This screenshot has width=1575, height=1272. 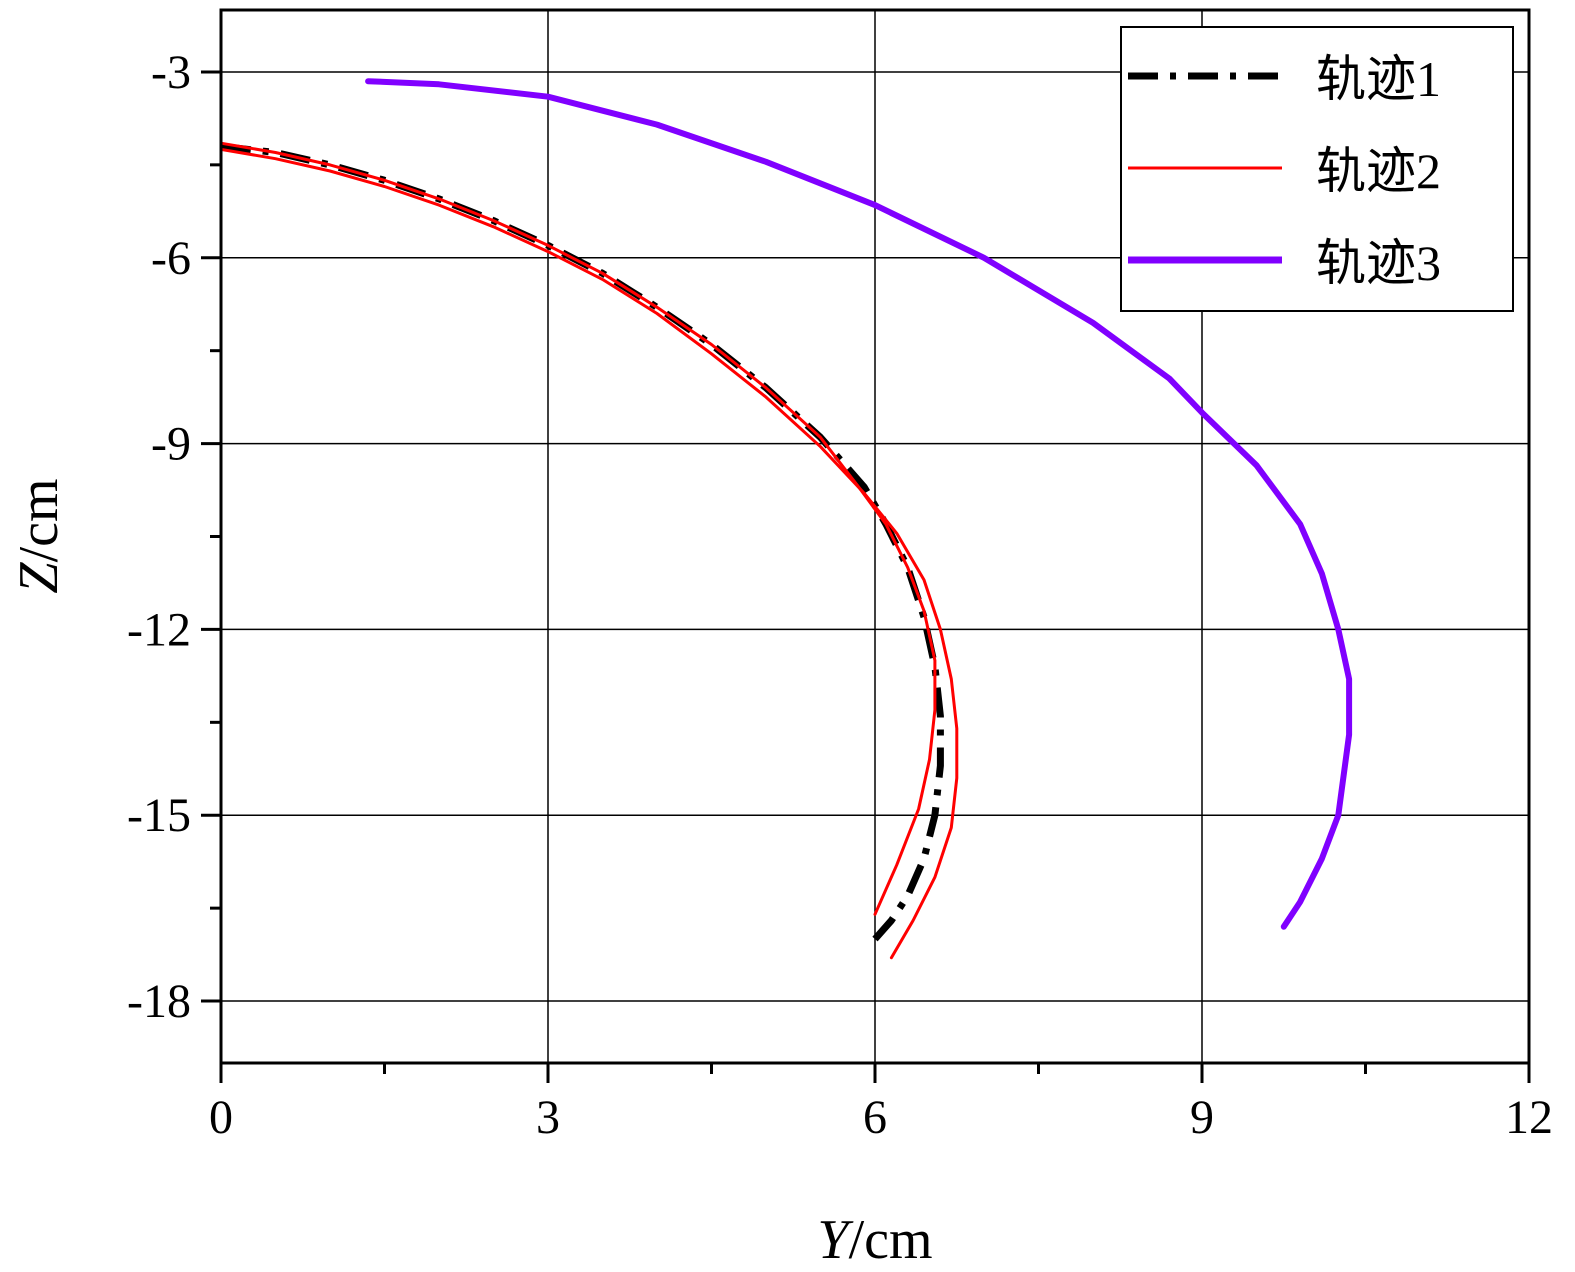 I want to click on y-tick-label: -9, so click(x=171, y=444).